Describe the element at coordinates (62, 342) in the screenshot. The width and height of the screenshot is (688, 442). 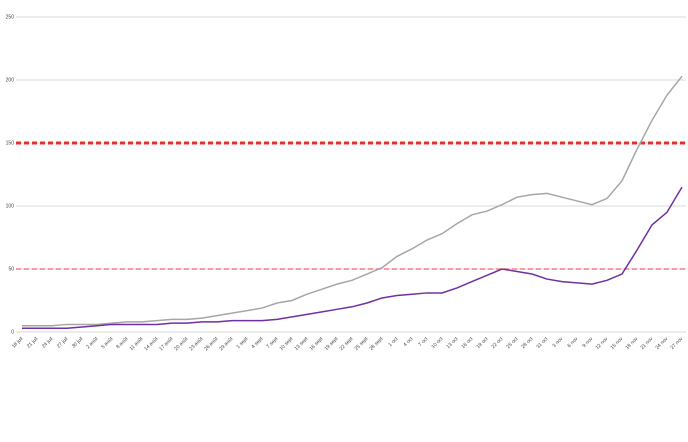
I see `x-tick-label: 27 juil` at that location.